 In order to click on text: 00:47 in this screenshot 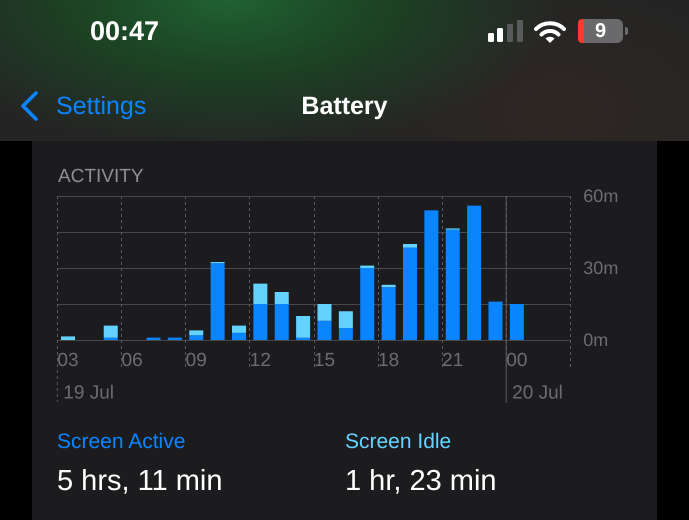, I will do `click(125, 31)`.